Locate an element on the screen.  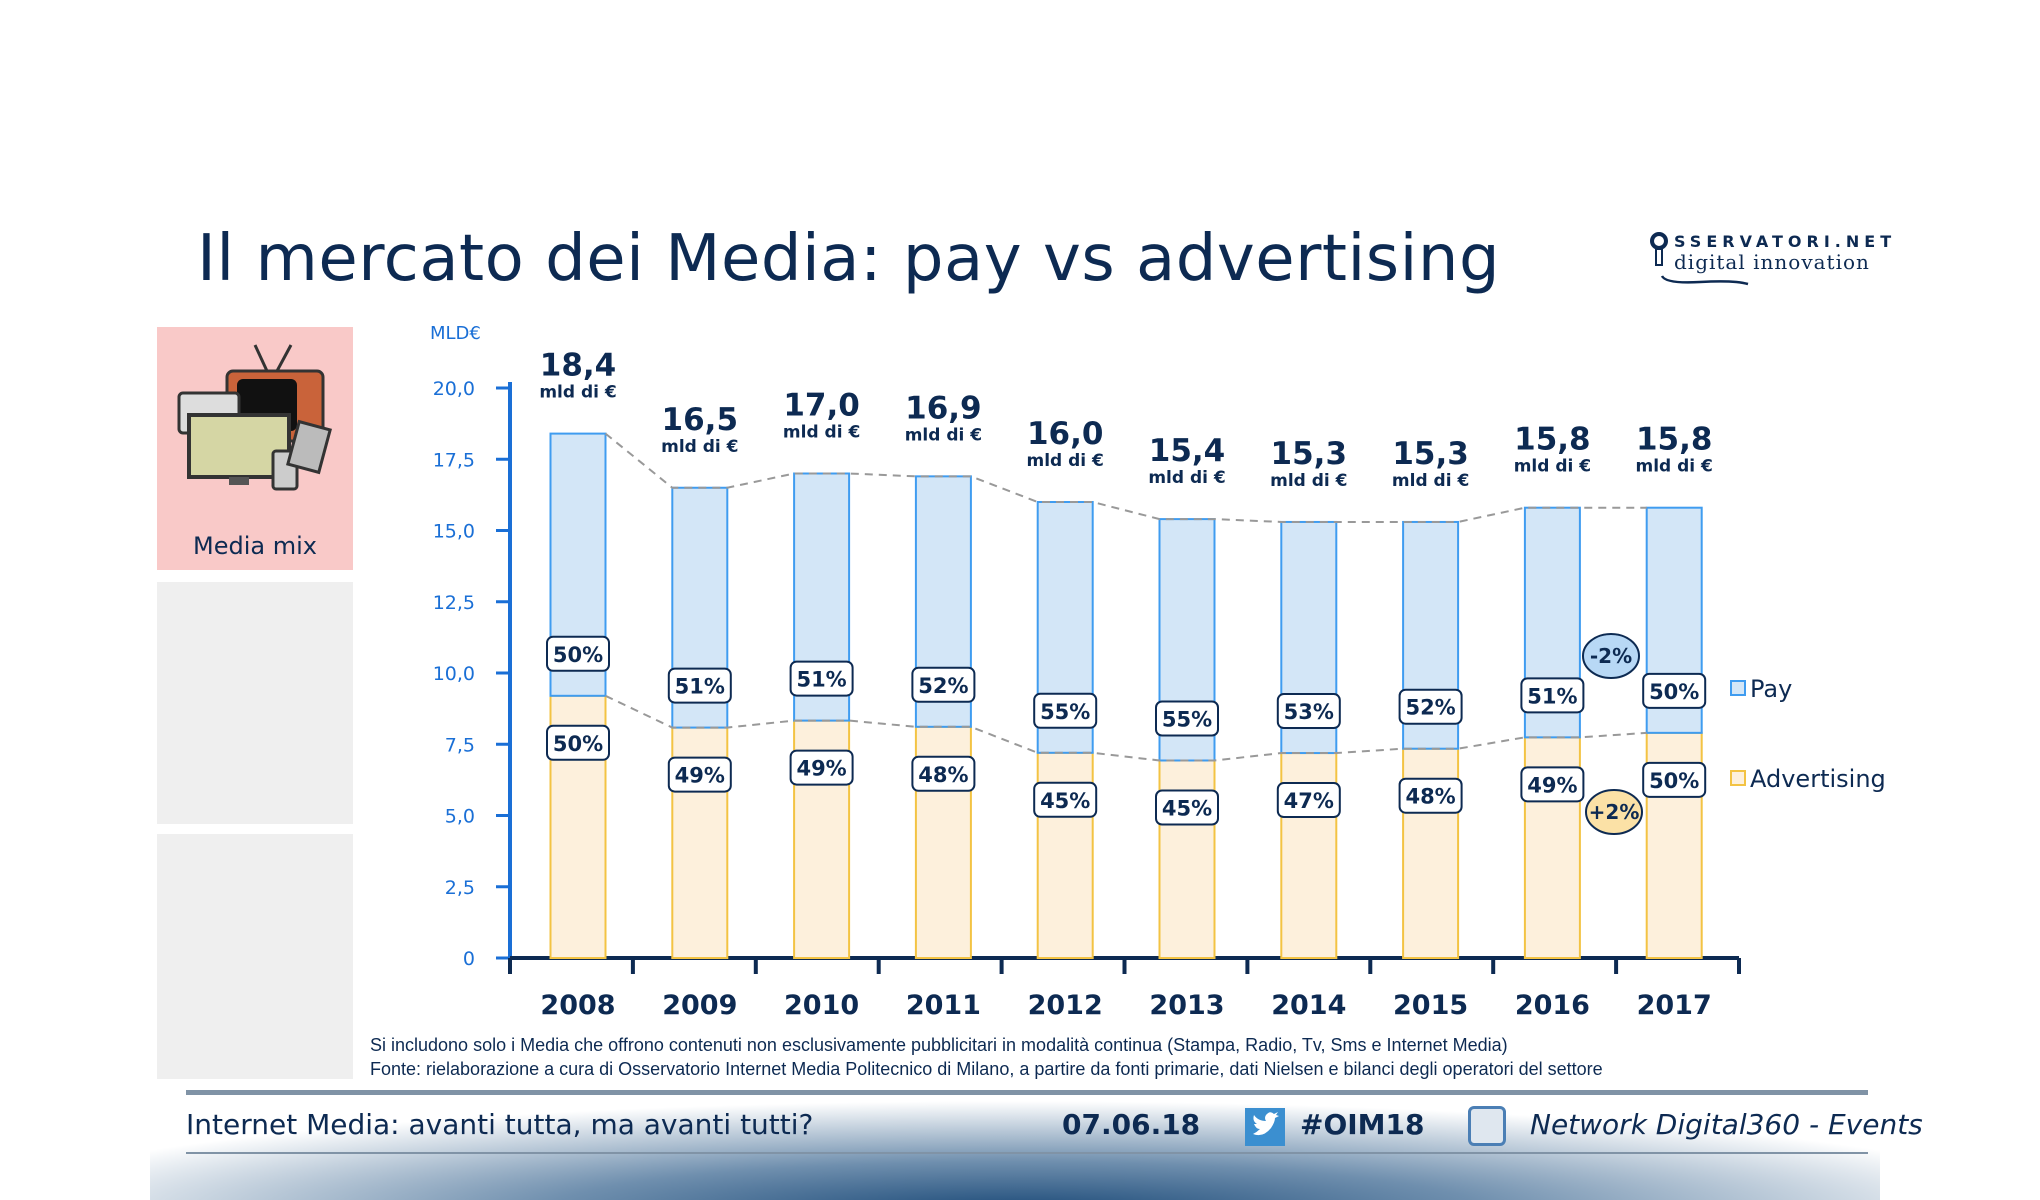
advertising-share-label: 48% is located at coordinates (943, 775).